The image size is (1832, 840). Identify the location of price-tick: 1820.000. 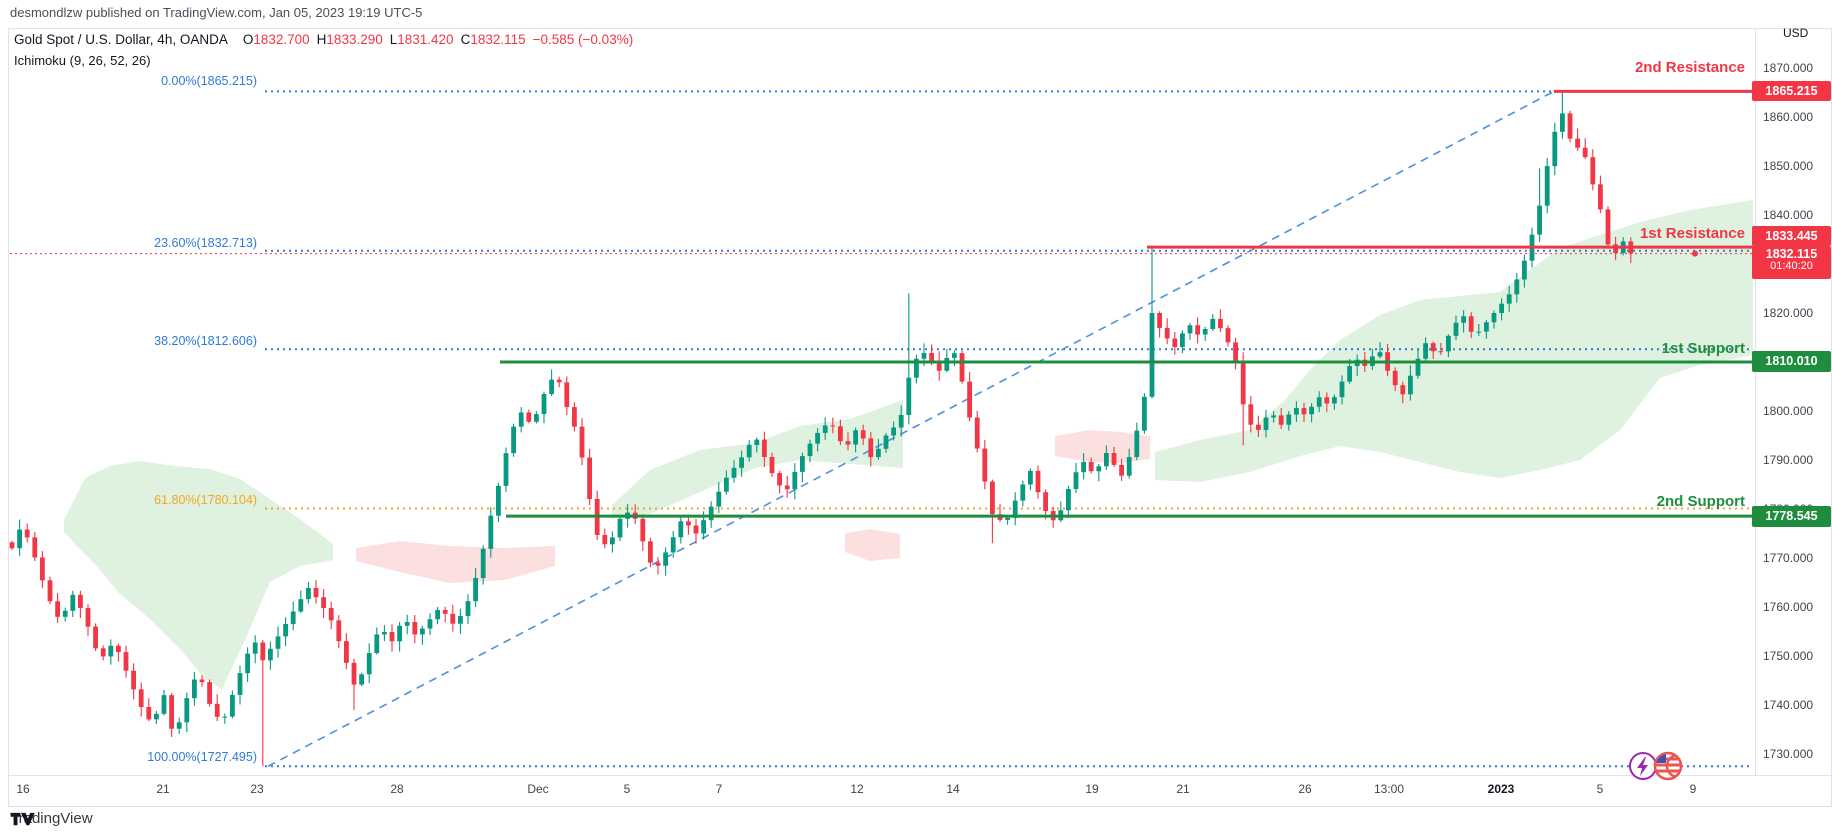
(1788, 313).